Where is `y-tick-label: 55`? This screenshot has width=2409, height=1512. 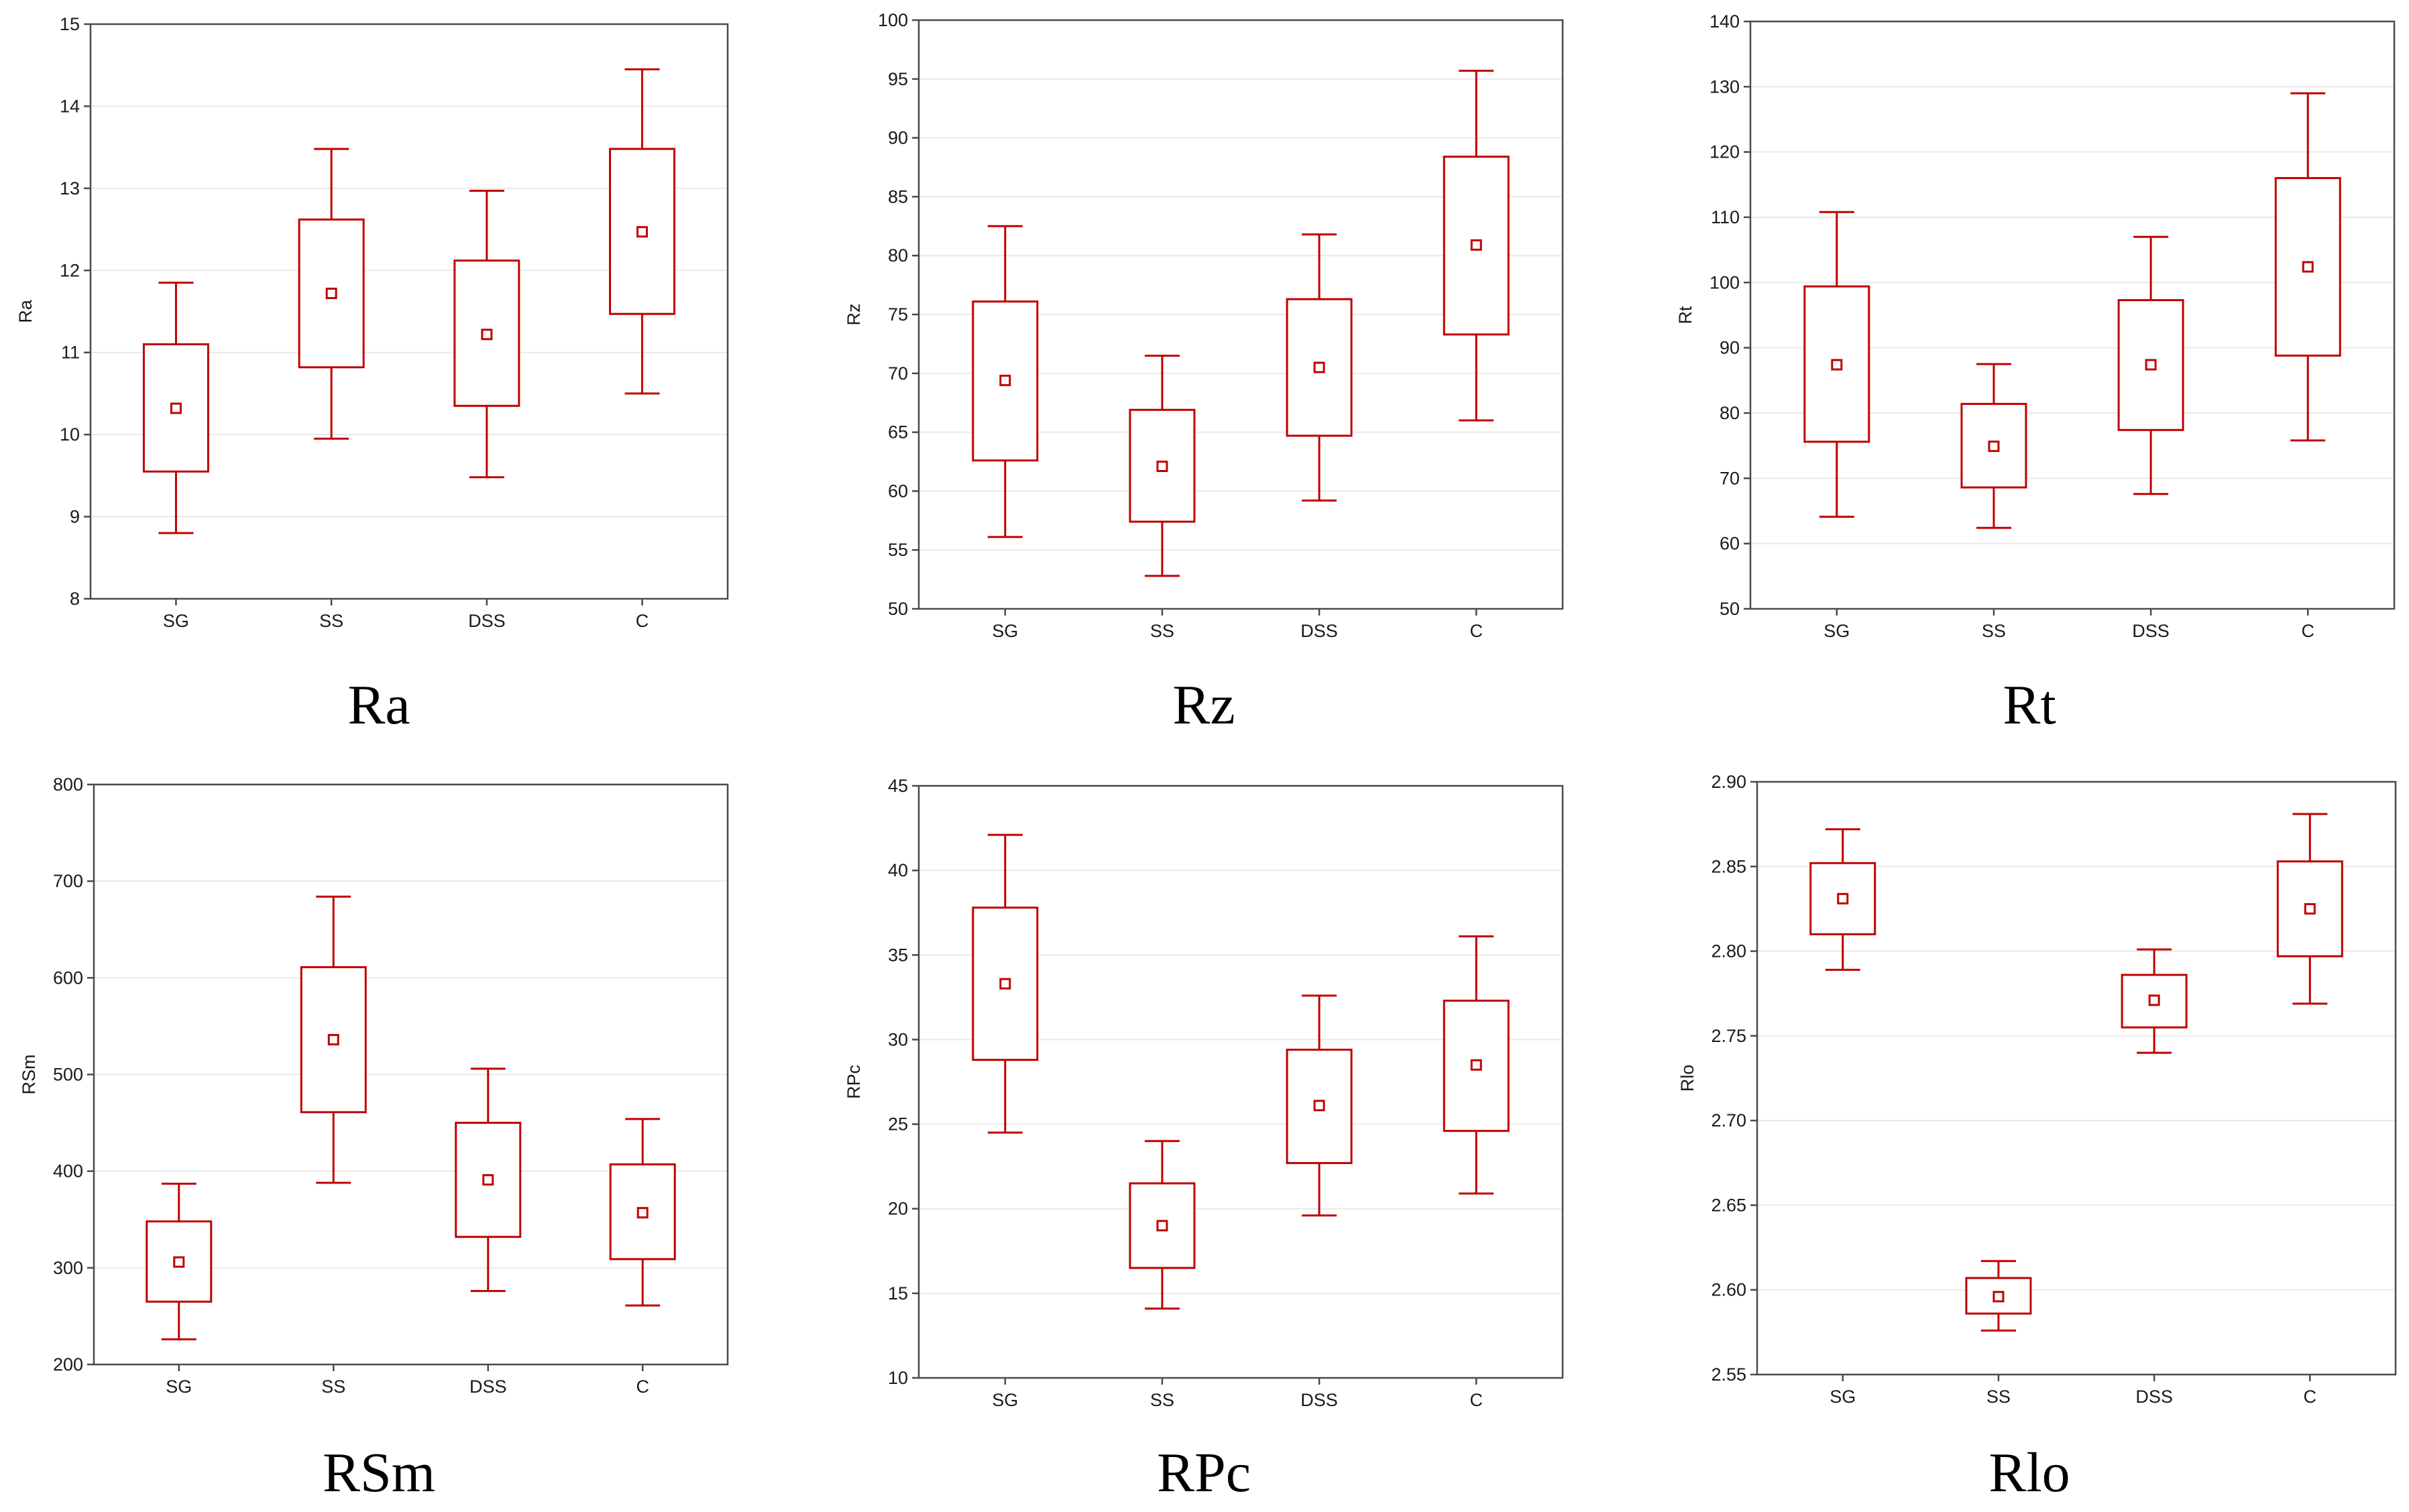
y-tick-label: 55 is located at coordinates (898, 550).